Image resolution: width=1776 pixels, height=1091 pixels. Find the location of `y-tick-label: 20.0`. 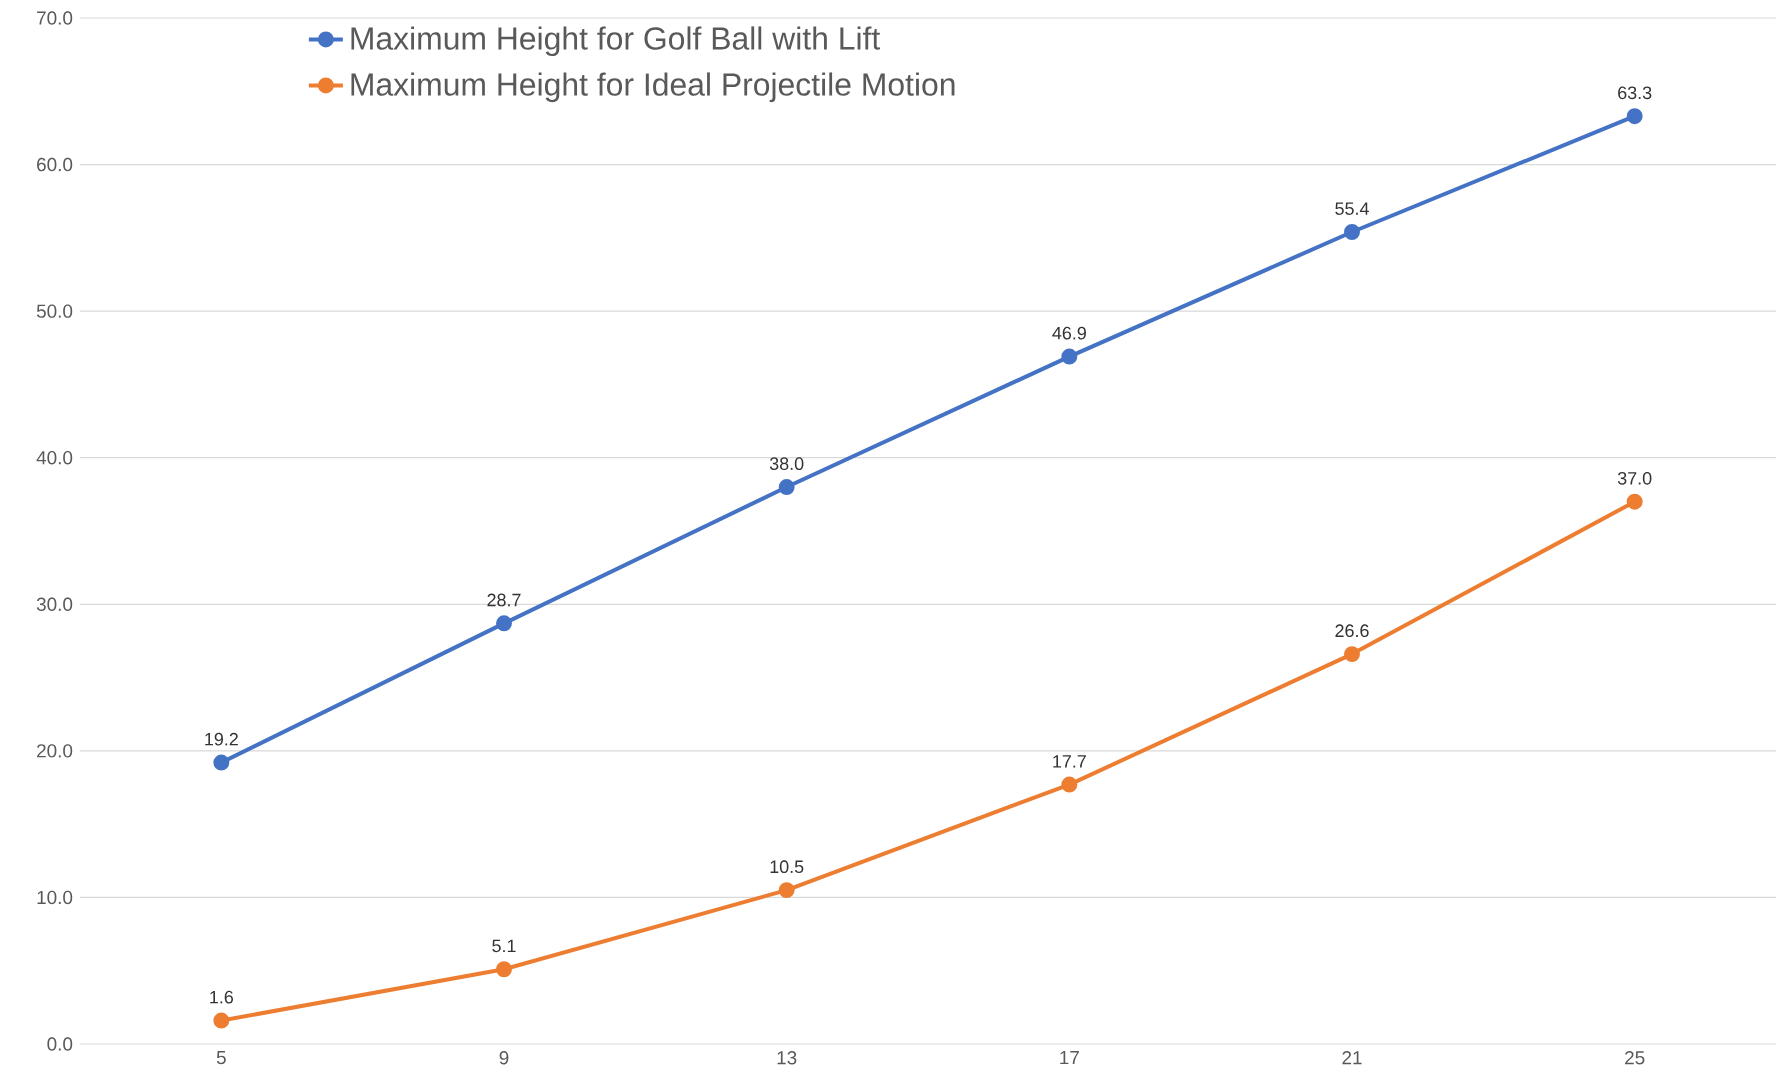

y-tick-label: 20.0 is located at coordinates (55, 751).